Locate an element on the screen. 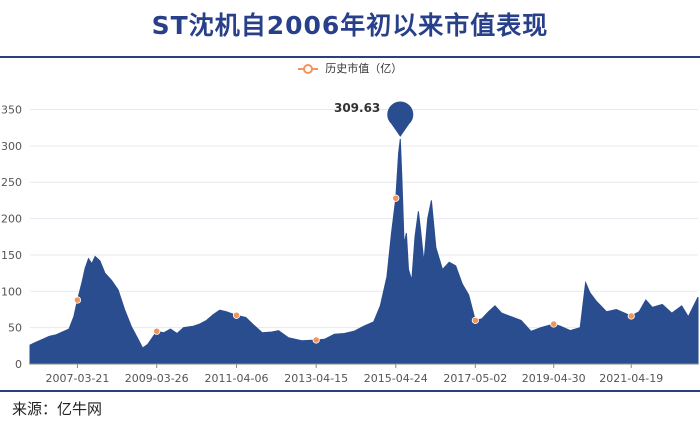 The width and height of the screenshot is (700, 421). y-tick-label: 100 is located at coordinates (11, 291).